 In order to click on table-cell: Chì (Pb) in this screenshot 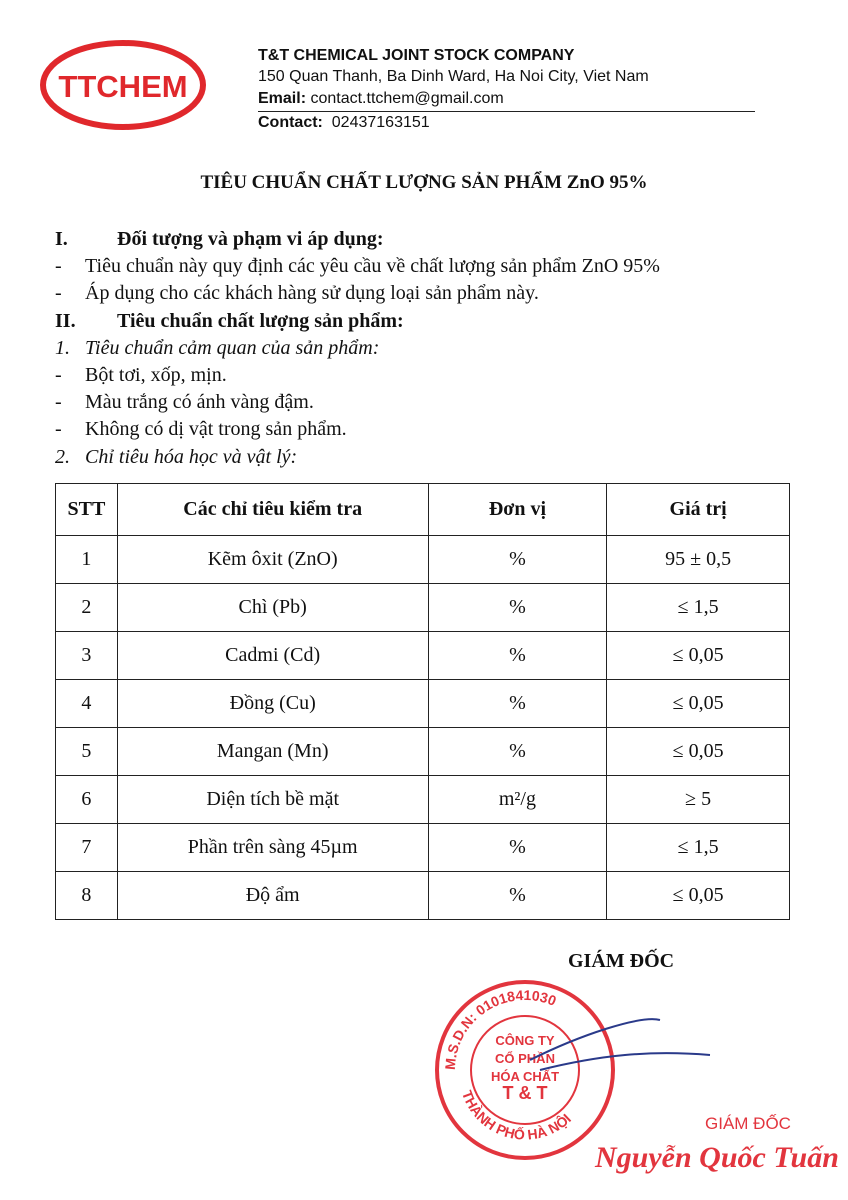, I will do `click(272, 607)`.